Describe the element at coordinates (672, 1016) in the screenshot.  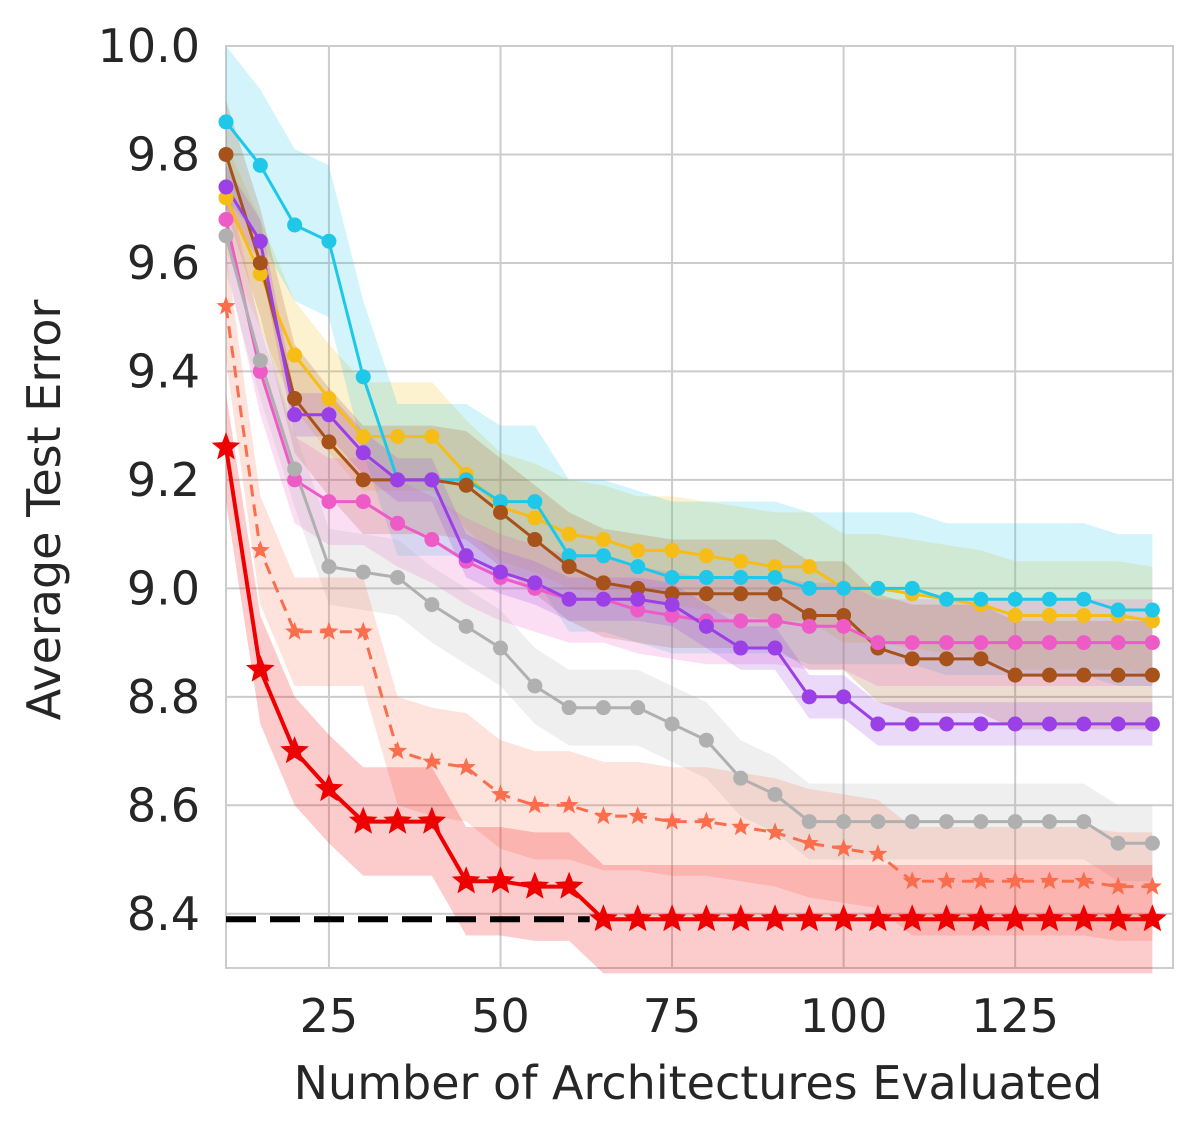
I see `x-tick-label-75: 75` at that location.